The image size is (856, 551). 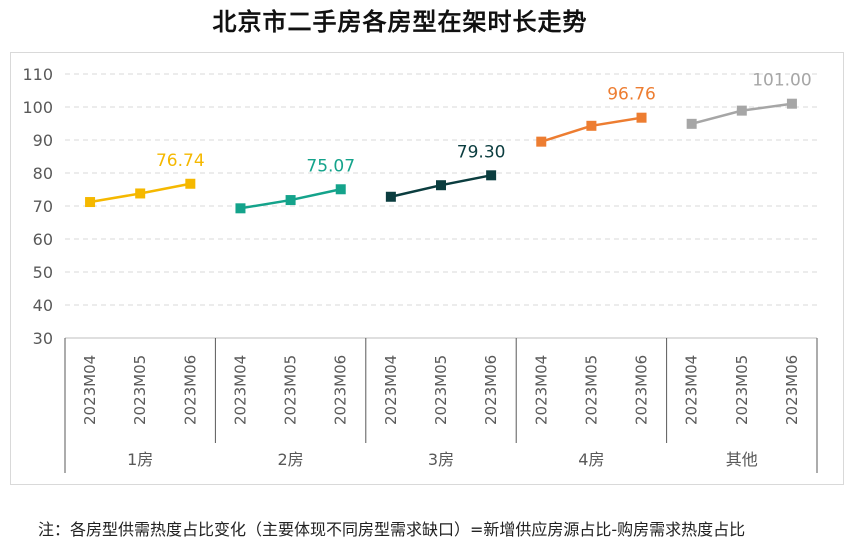 I want to click on data-label: 101.00, so click(x=781, y=81).